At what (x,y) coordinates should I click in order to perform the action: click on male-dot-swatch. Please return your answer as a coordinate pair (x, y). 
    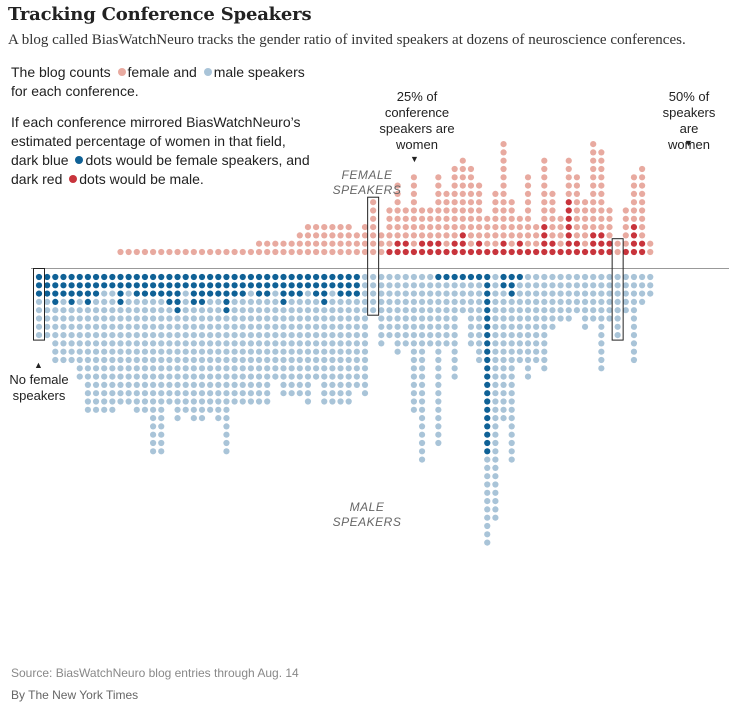
    Looking at the image, I should click on (207, 72).